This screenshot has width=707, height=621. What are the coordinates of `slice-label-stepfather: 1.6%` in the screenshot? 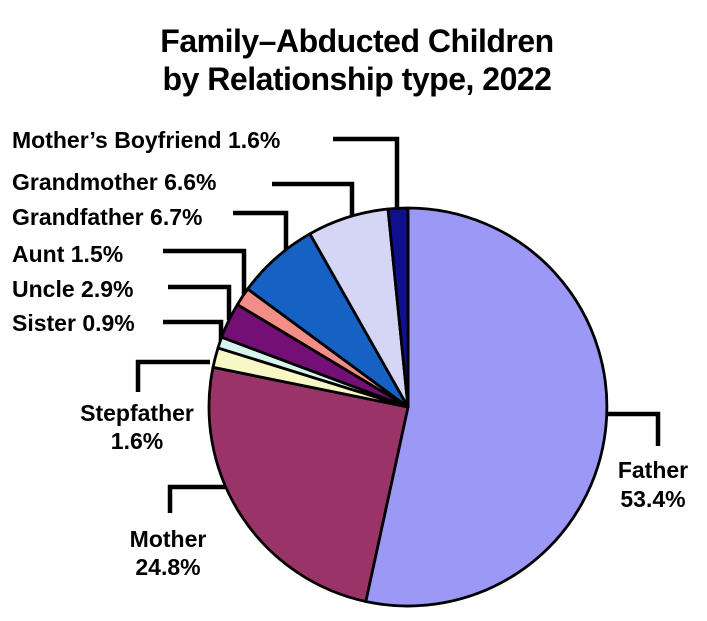 It's located at (137, 441).